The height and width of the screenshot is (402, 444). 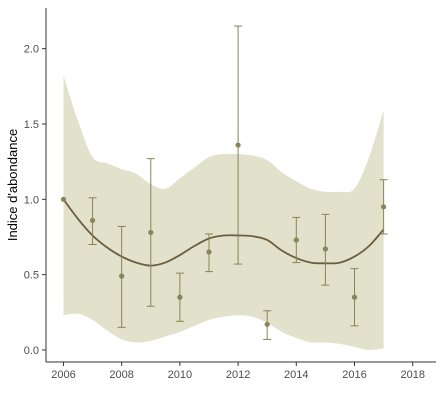 I want to click on x-tick-label: 2014, so click(x=296, y=375).